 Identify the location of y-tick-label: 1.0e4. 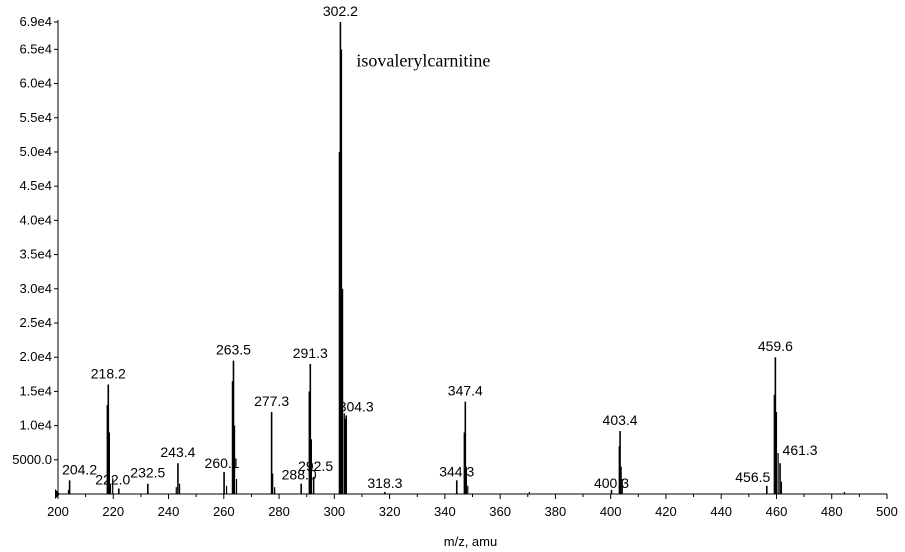
(35, 425).